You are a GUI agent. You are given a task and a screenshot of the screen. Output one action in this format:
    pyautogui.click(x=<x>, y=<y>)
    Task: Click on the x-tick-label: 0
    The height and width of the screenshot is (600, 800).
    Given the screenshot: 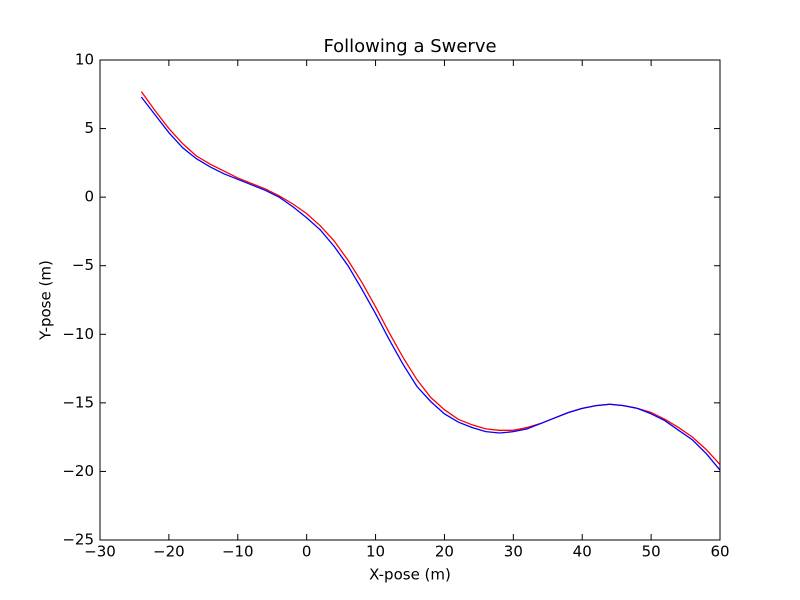 What is the action you would take?
    pyautogui.click(x=307, y=552)
    